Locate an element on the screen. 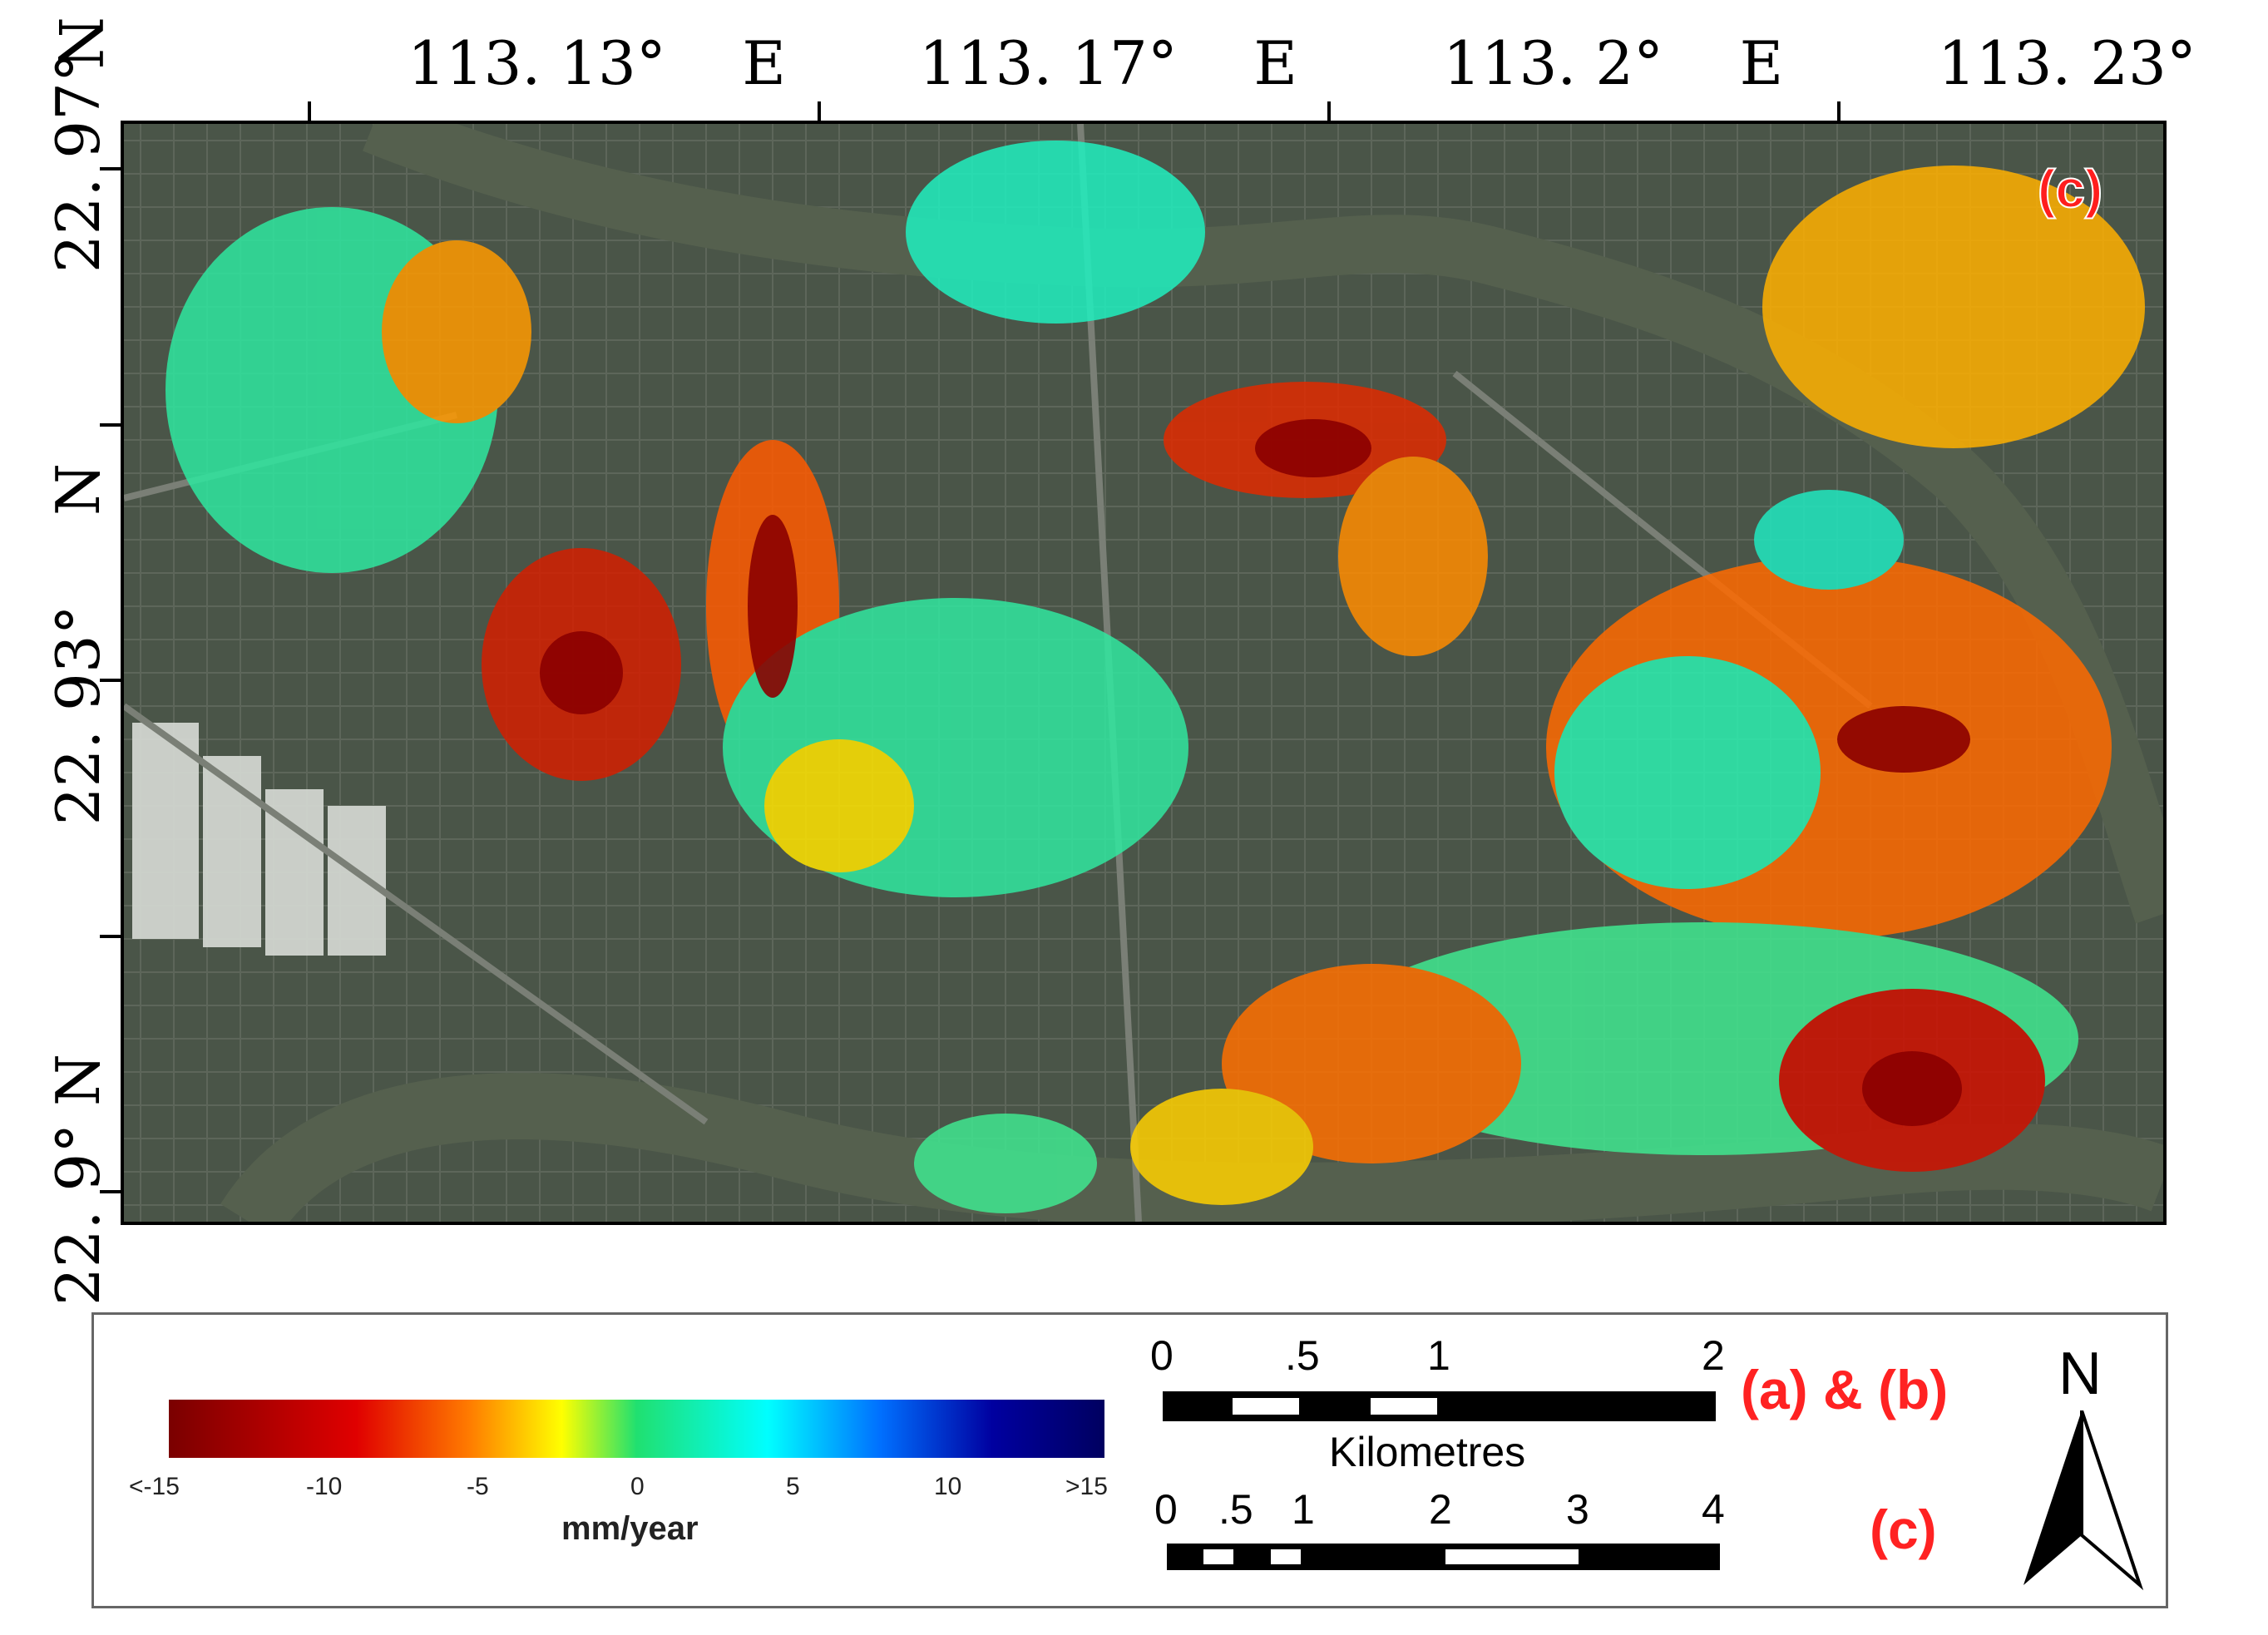 Image resolution: width=2268 pixels, height=1635 pixels. scale-ab-num-05: .5 is located at coordinates (1302, 1355).